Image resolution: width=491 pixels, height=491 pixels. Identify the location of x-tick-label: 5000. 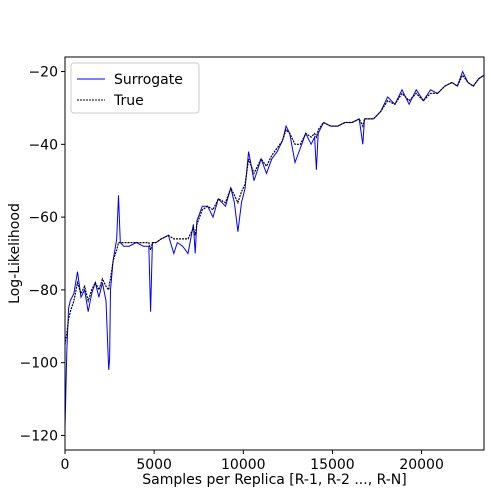
(154, 465).